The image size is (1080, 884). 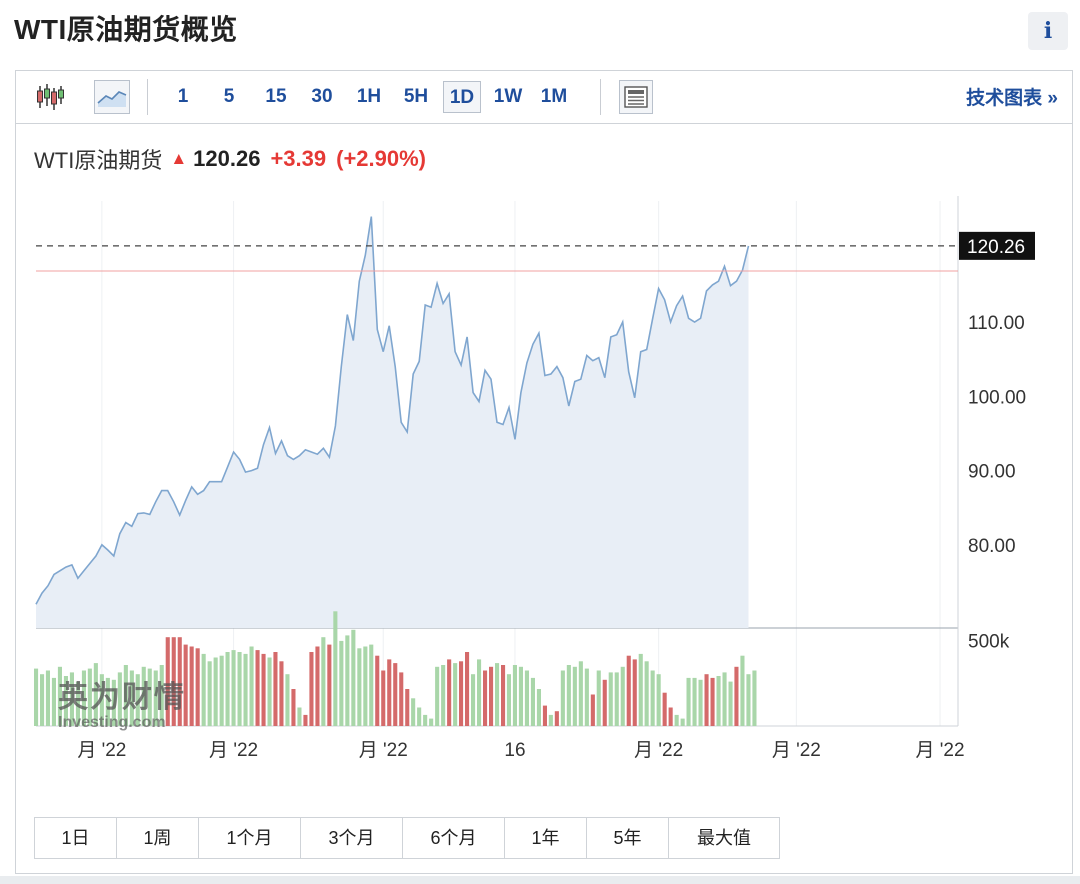 What do you see at coordinates (416, 96) in the screenshot?
I see `interval-5h: 5H` at bounding box center [416, 96].